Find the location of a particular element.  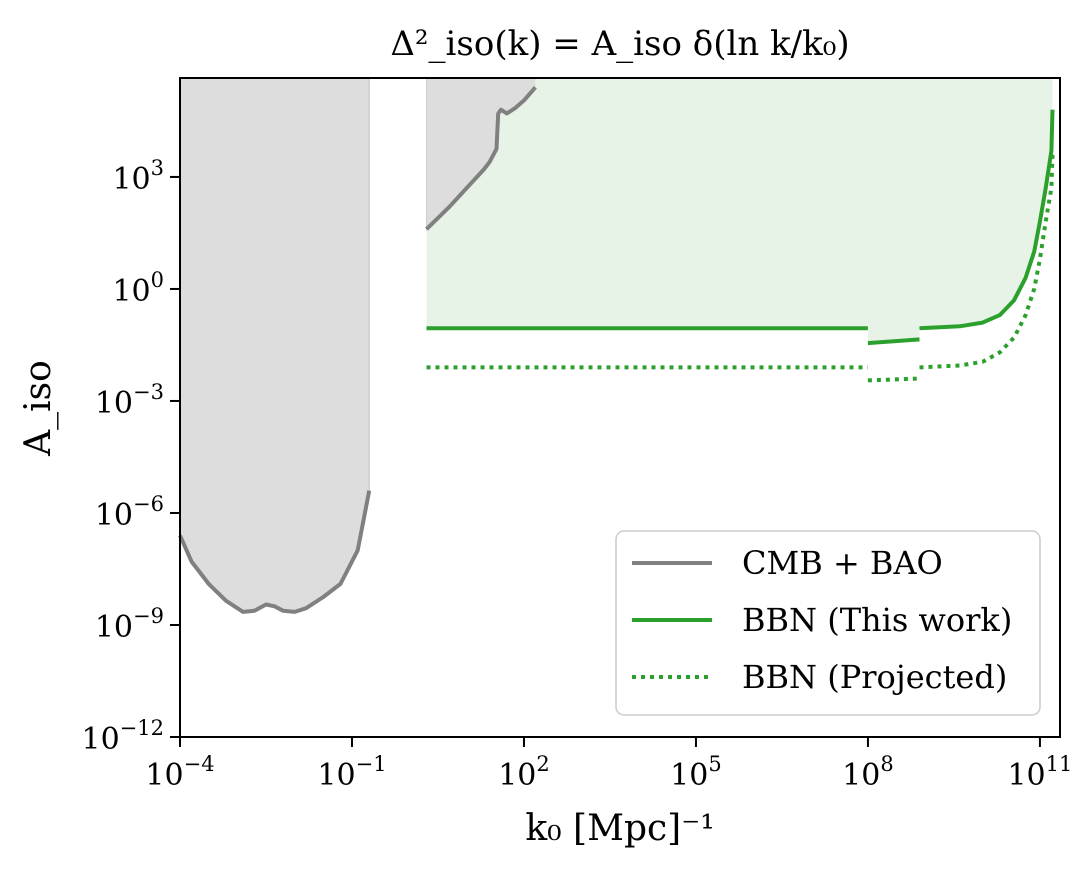

x-tick-label-2: 10² is located at coordinates (524, 772).